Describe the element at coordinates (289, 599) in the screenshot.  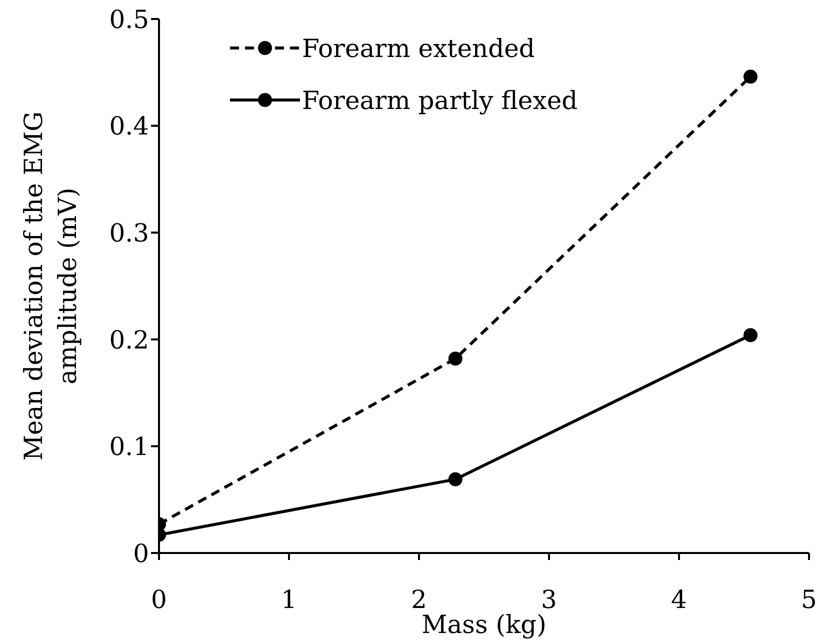
I see `x-tick-label: 1` at that location.